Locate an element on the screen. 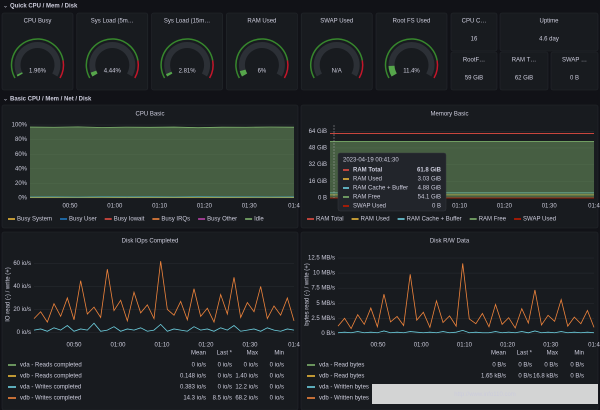 The height and width of the screenshot is (410, 600). legend-value: 0 B/s is located at coordinates (525, 366).